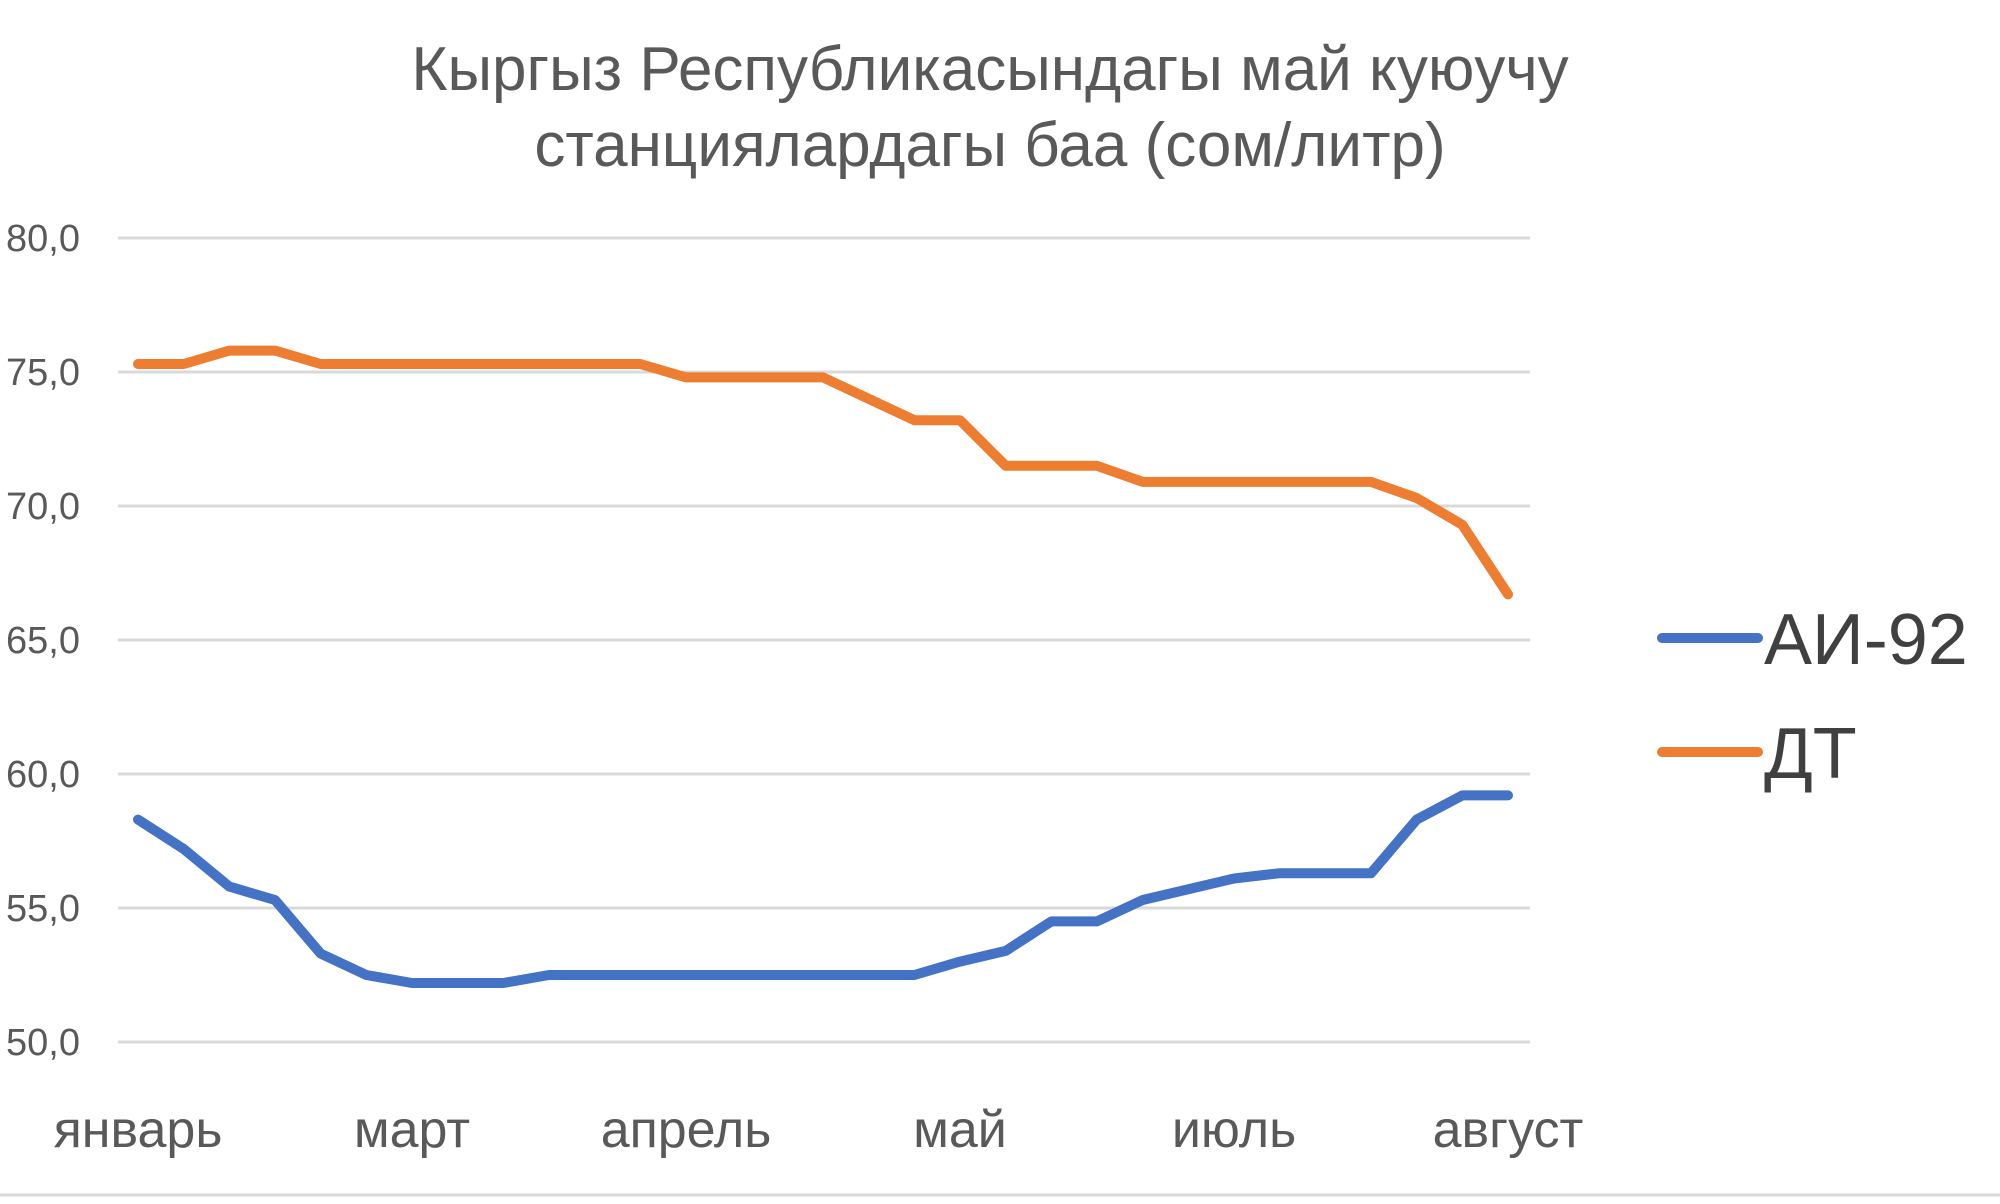  I want to click on x-tick-label: январь, so click(138, 1130).